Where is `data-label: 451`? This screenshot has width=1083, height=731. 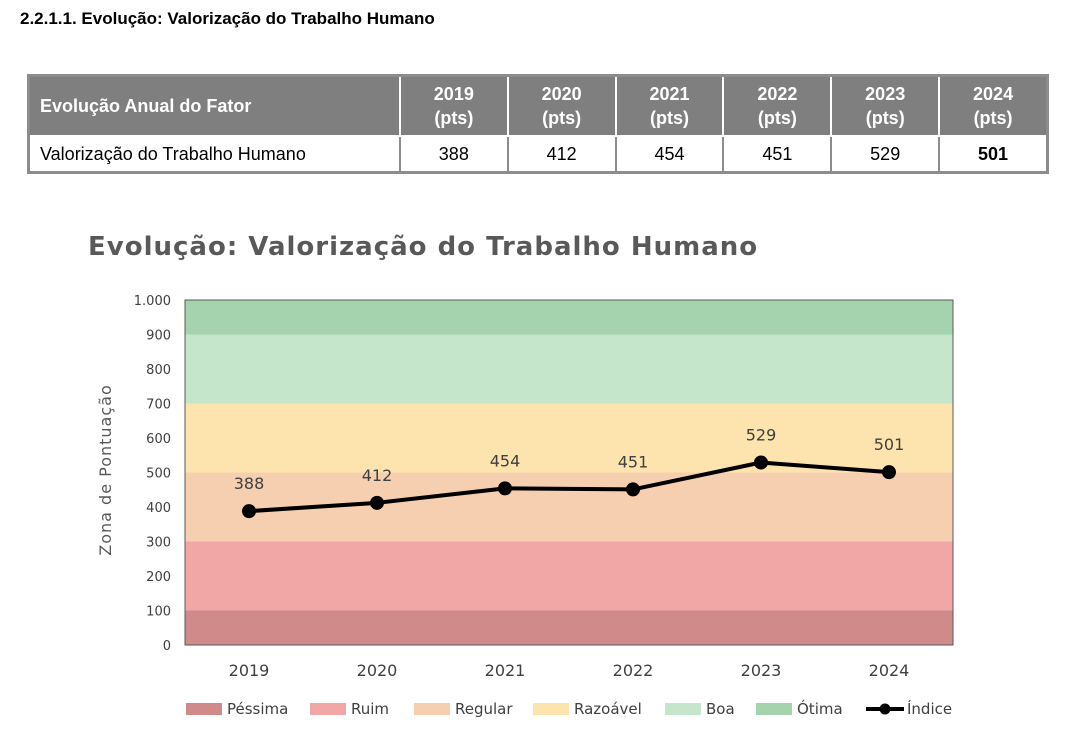 data-label: 451 is located at coordinates (633, 461).